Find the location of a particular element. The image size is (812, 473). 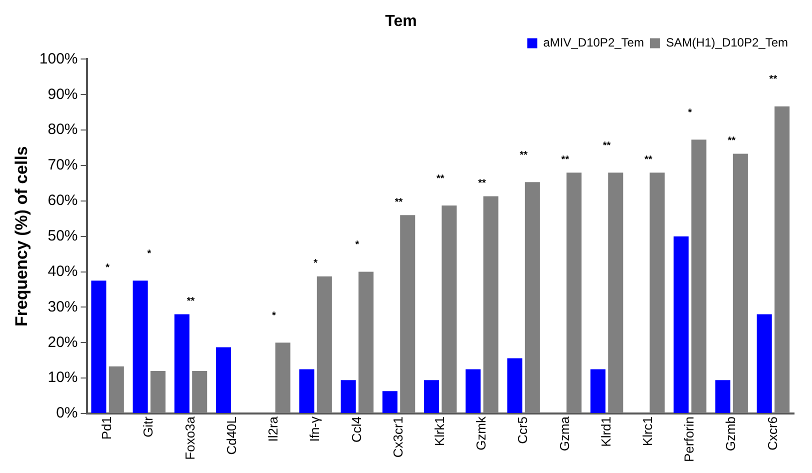

y-tick-label: 30% is located at coordinates (63, 307).